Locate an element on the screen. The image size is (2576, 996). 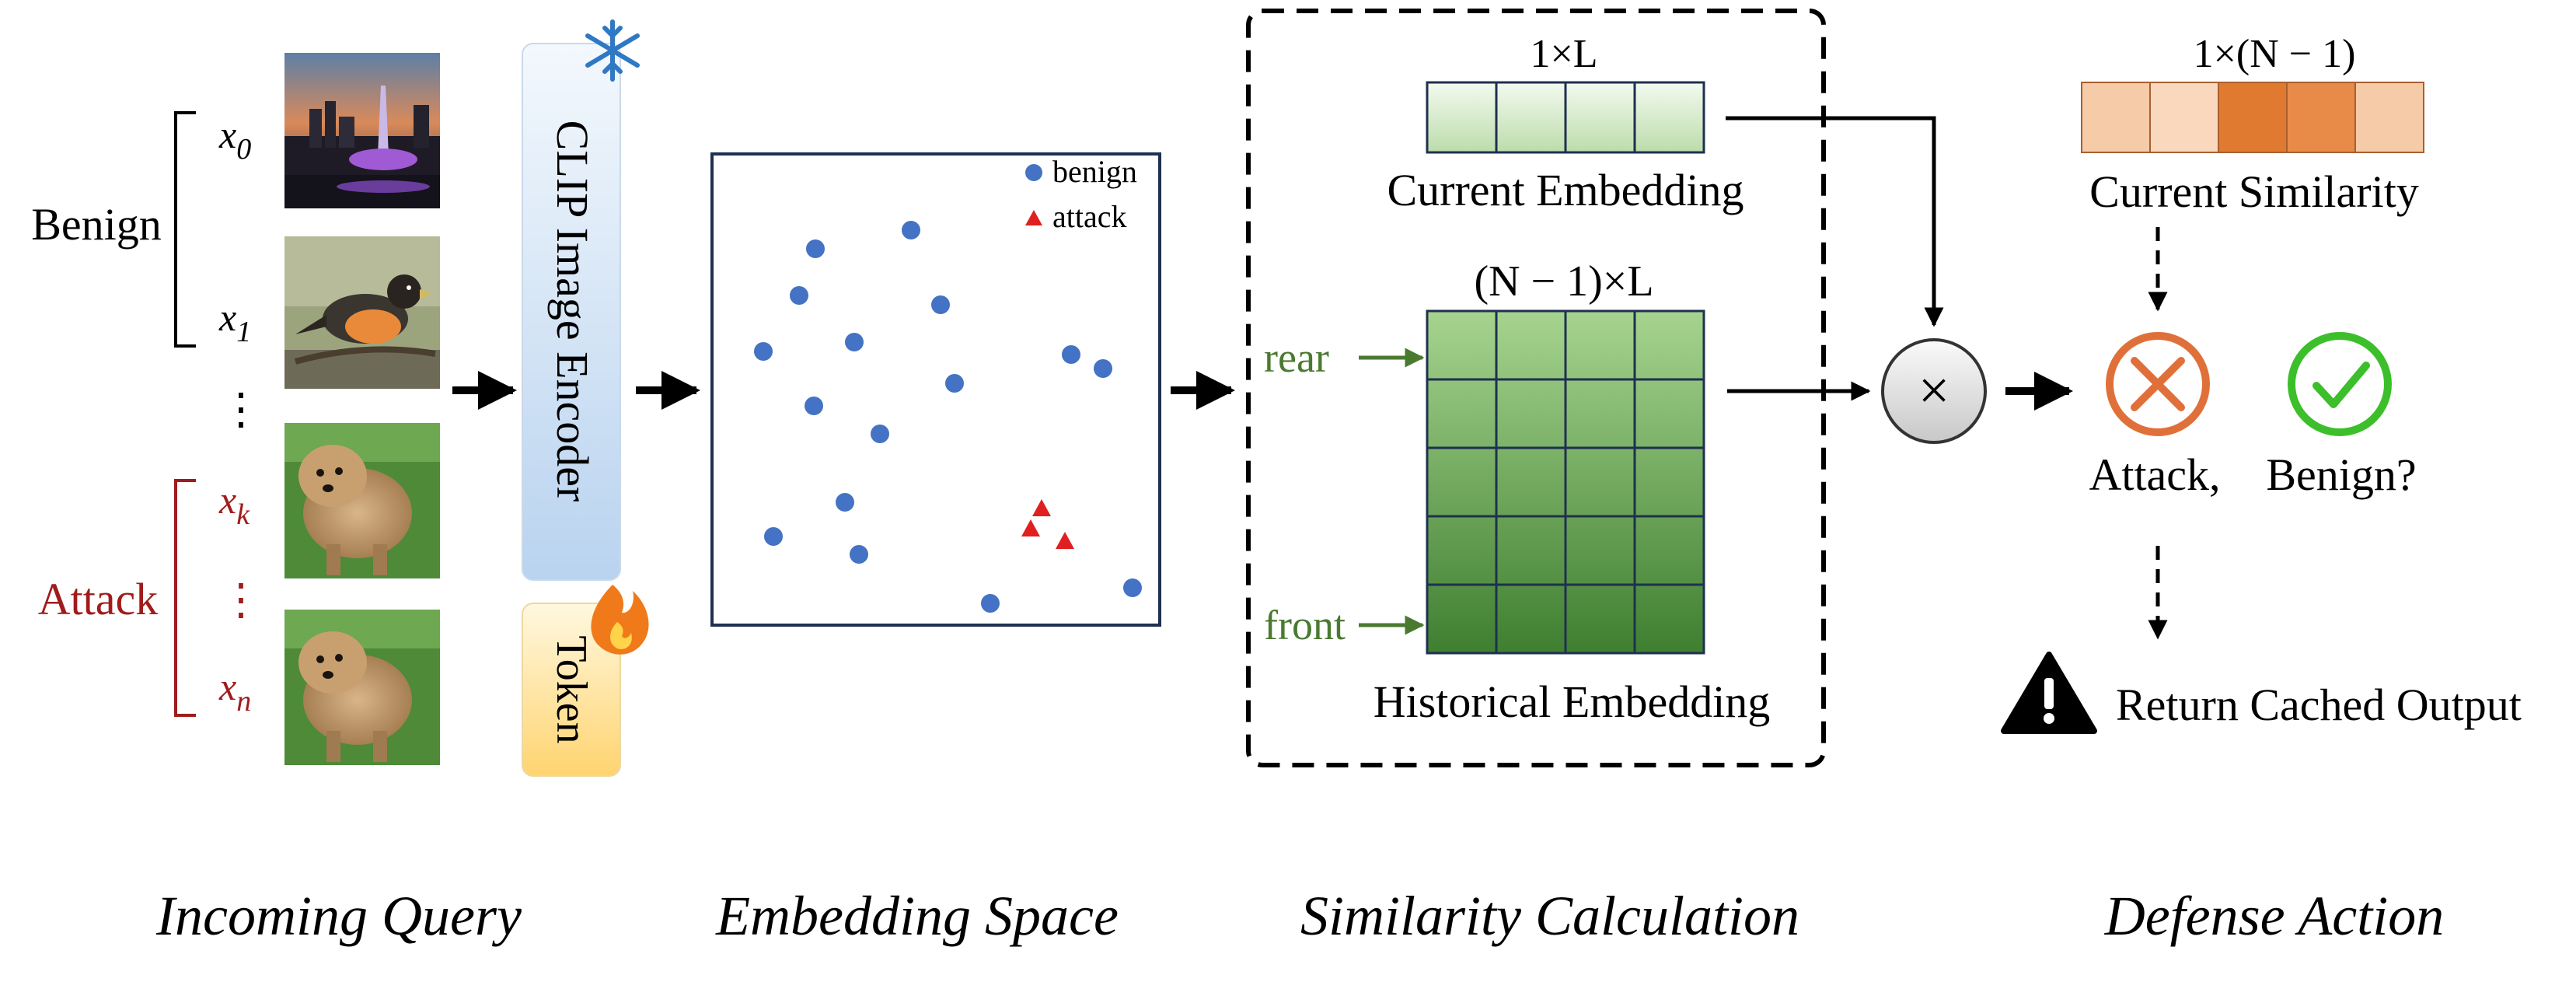
encoder-block: CLIP Image Encoder Token is located at coordinates (611, 398).